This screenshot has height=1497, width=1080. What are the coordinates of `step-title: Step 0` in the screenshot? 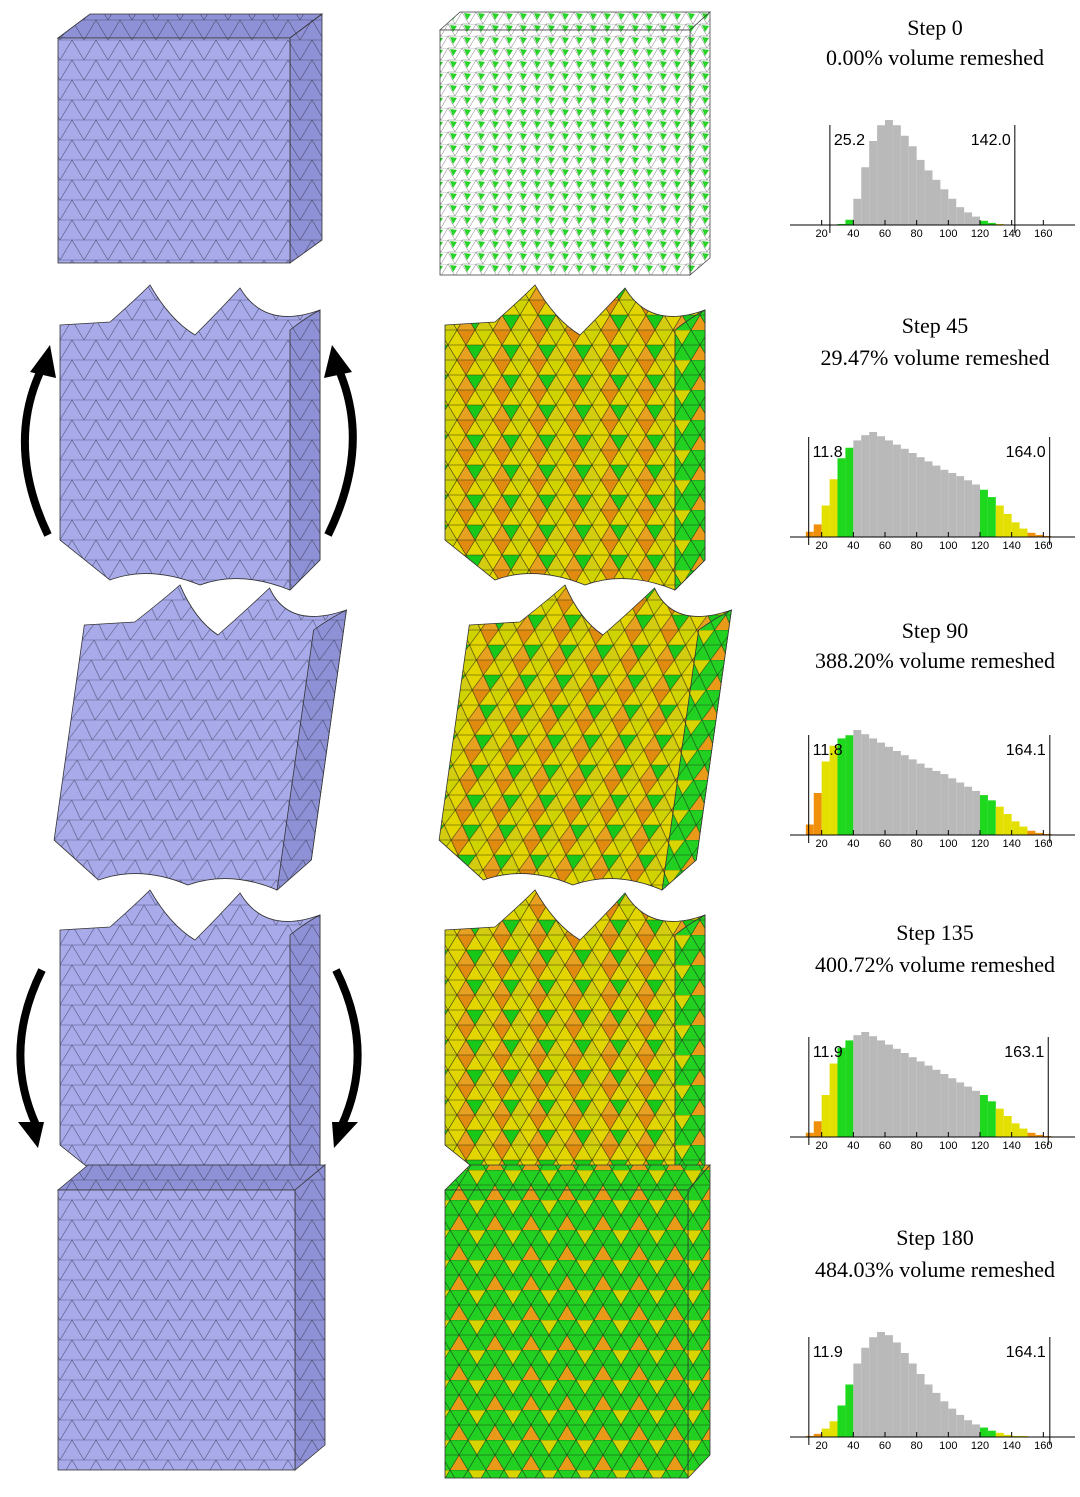 It's located at (935, 27).